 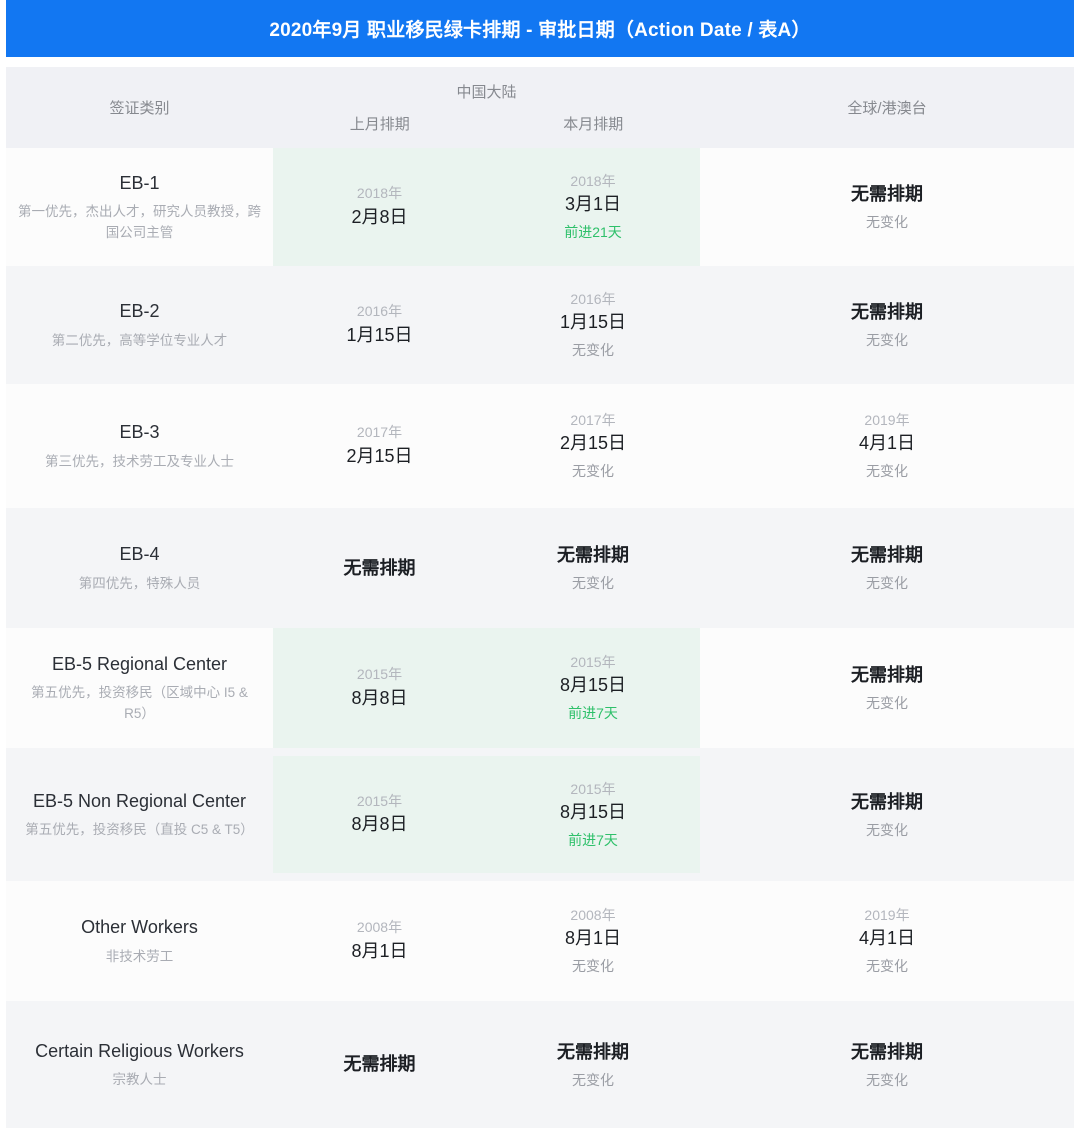 I want to click on header-cell-china-group: 中国大陆 上月排期 本月排期, so click(x=486, y=107).